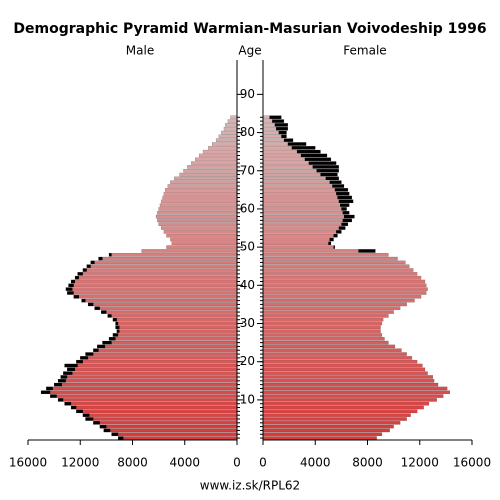 The image size is (500, 500). What do you see at coordinates (247, 132) in the screenshot?
I see `age-tick-label: 80` at bounding box center [247, 132].